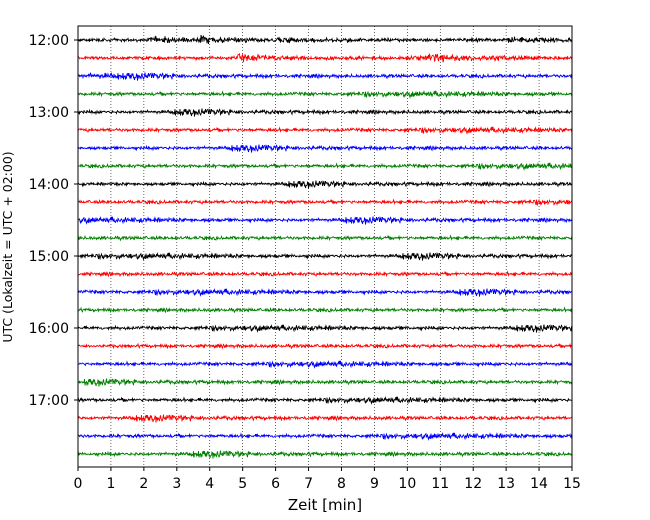  What do you see at coordinates (374, 484) in the screenshot?
I see `x-tick-label-9: 9` at bounding box center [374, 484].